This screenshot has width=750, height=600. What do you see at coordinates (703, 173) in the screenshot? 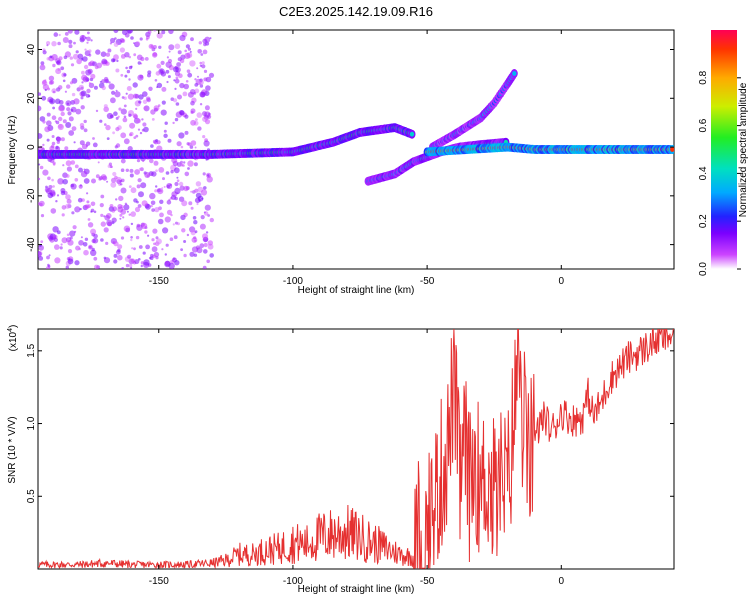
I see `colorbar-tick-label: 0.4` at bounding box center [703, 173].